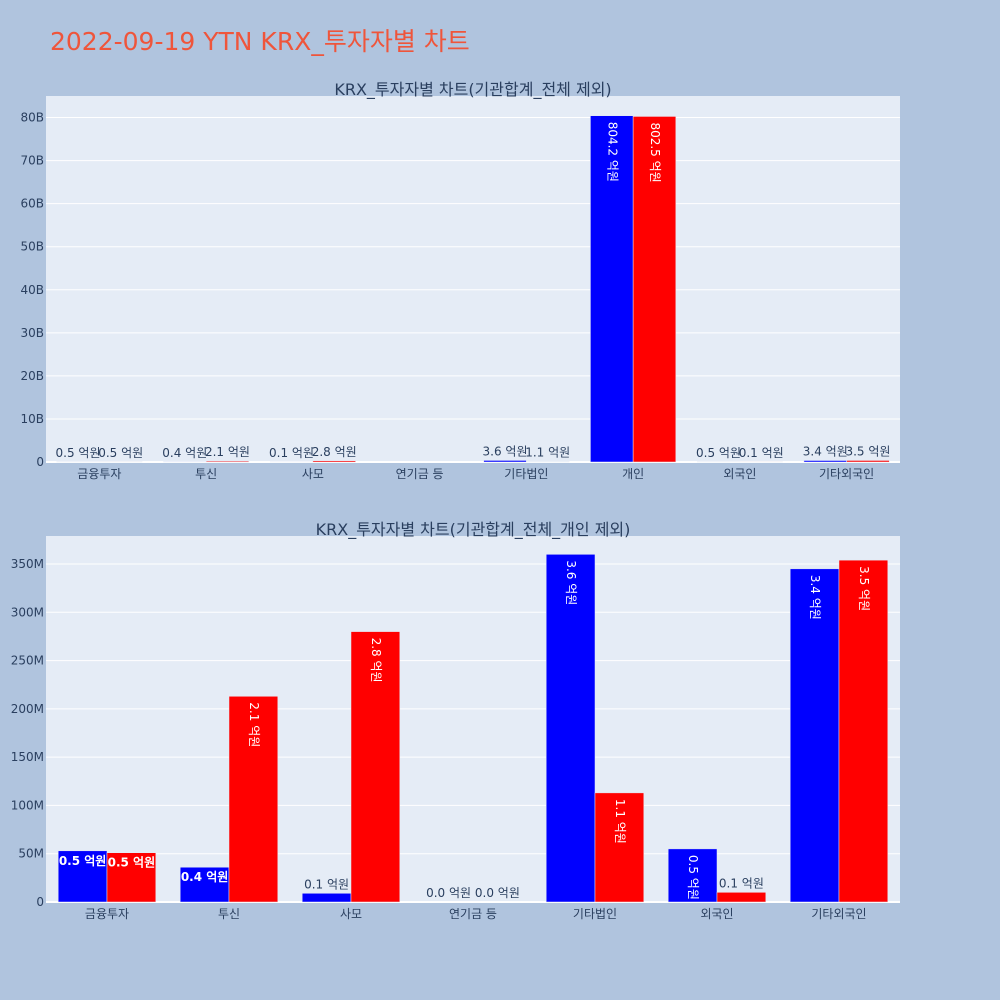  What do you see at coordinates (31, 854) in the screenshot?
I see `y-tick-label: 50M` at bounding box center [31, 854].